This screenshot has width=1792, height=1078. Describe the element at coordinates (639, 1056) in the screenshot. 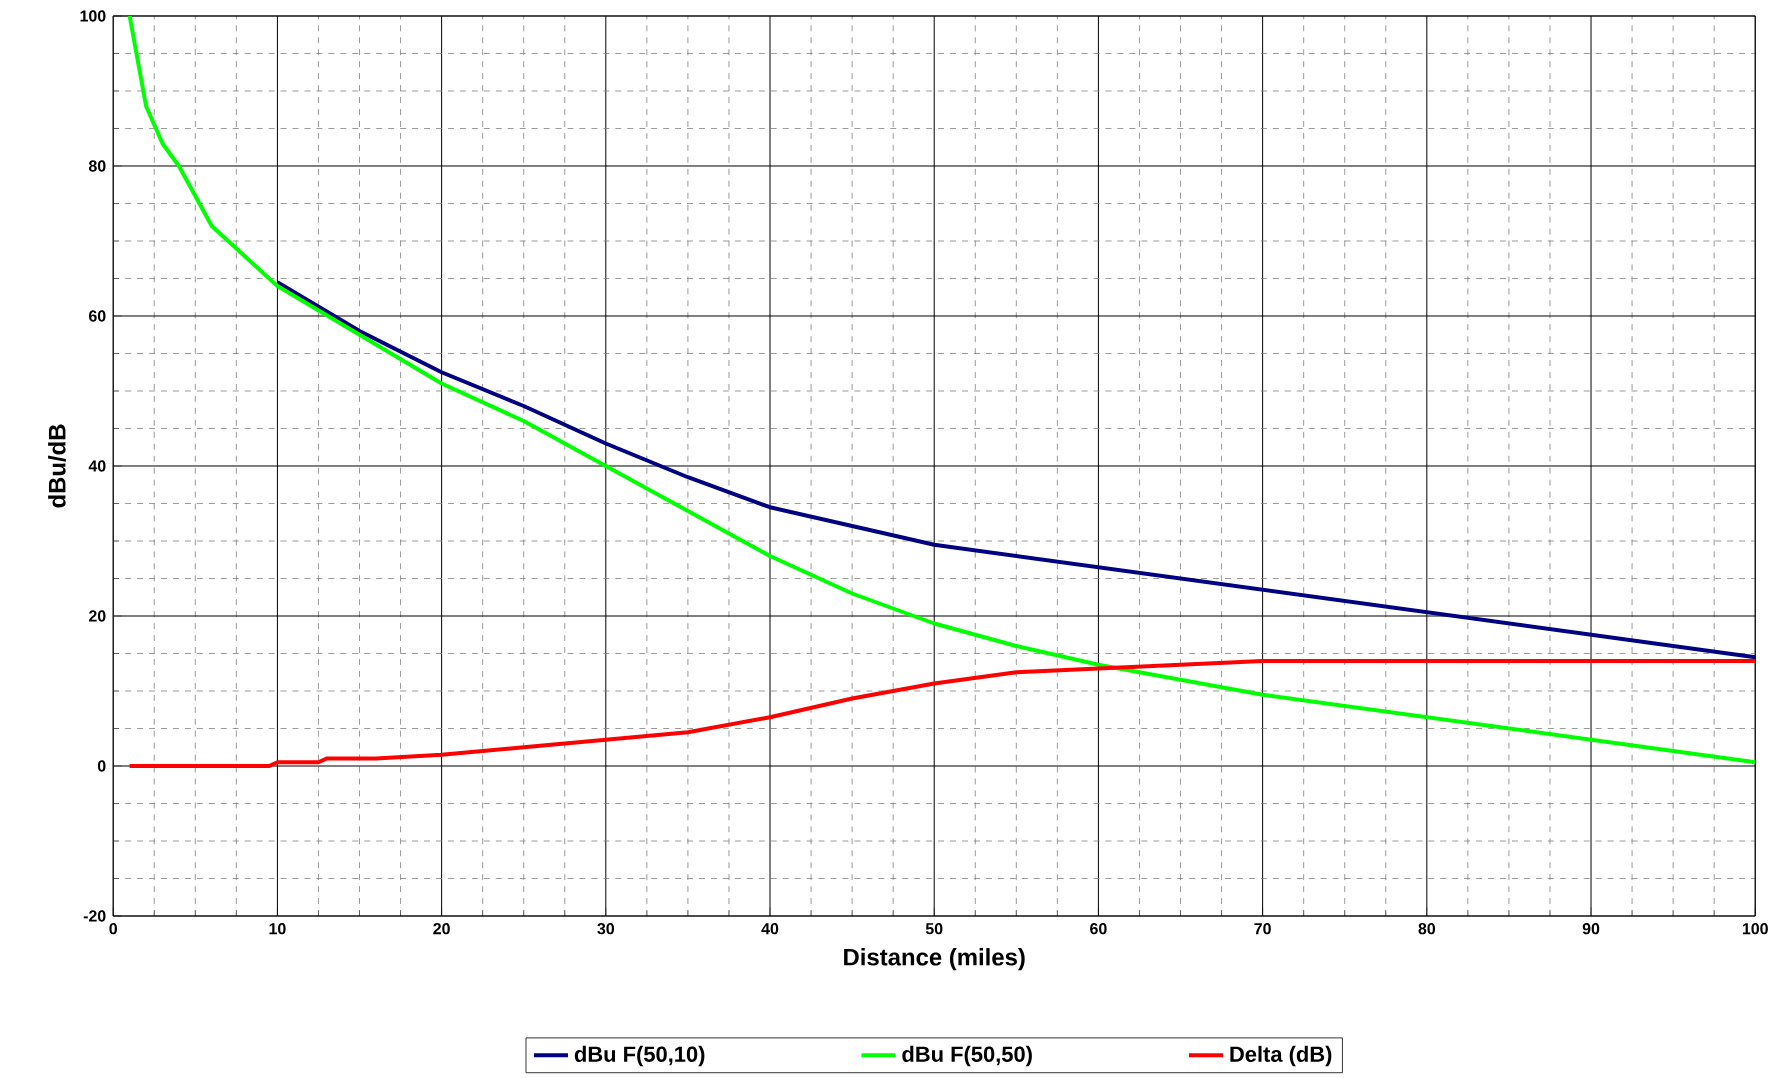

I see `legend-label: dBu F(50,10)` at that location.